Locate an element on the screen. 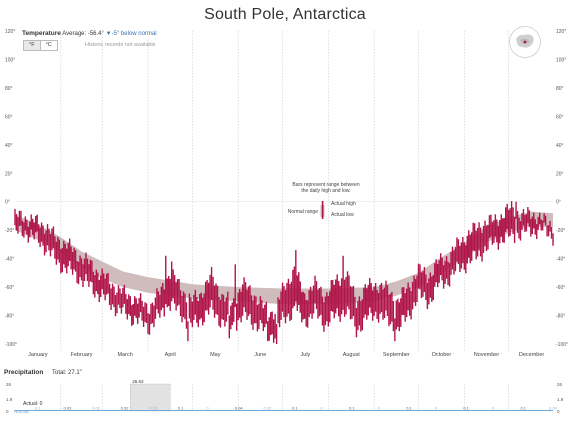 The width and height of the screenshot is (570, 423). y-tick-label-right: -60° is located at coordinates (560, 288).